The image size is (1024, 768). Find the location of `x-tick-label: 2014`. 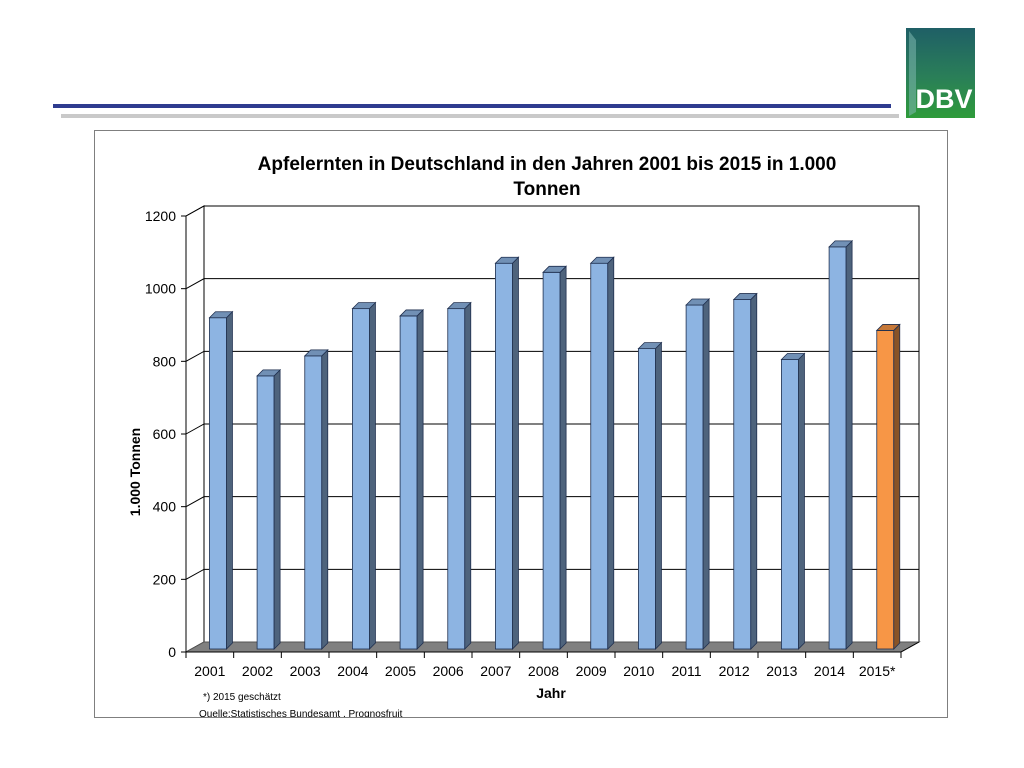

x-tick-label: 2014 is located at coordinates (829, 671).